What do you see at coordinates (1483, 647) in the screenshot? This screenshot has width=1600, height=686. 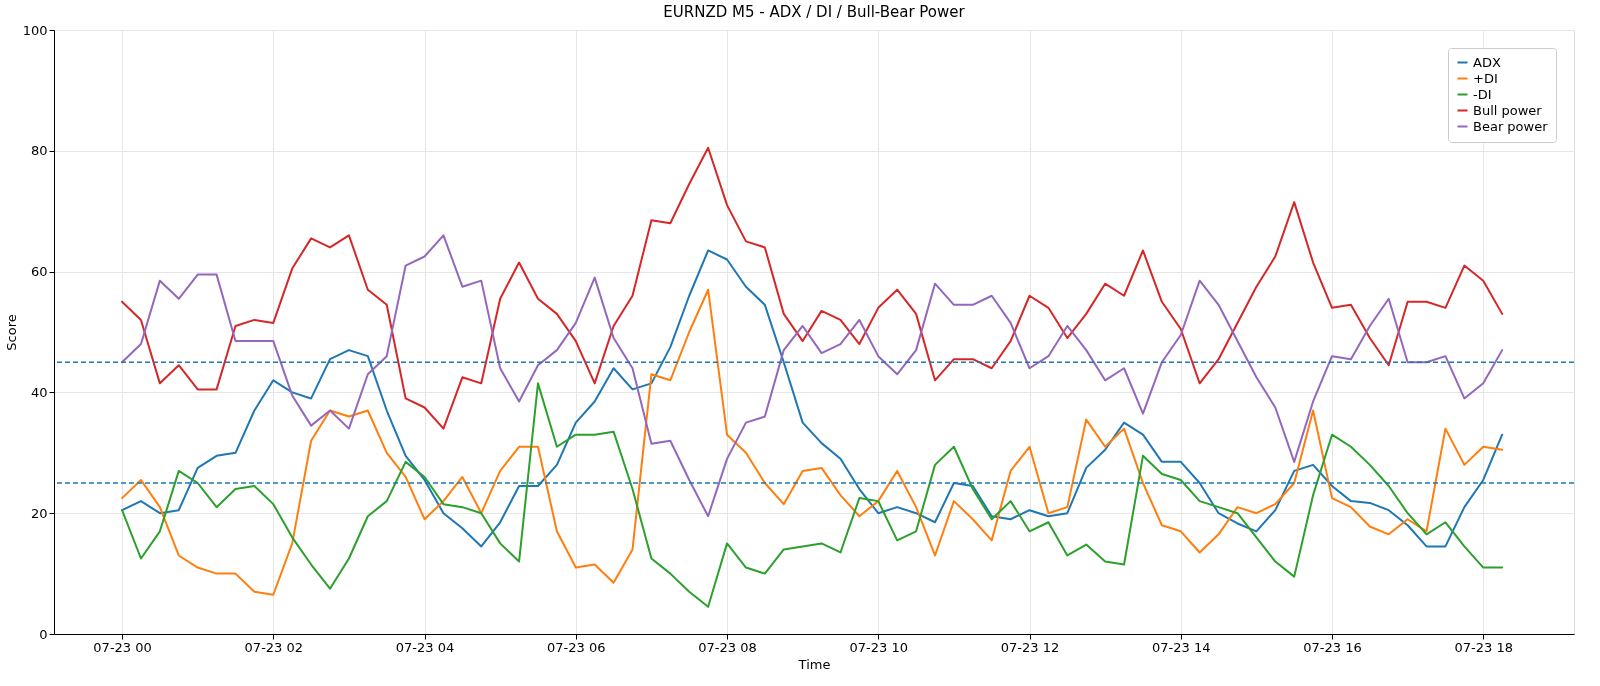 I see `x-tick-label: 07-23 18` at bounding box center [1483, 647].